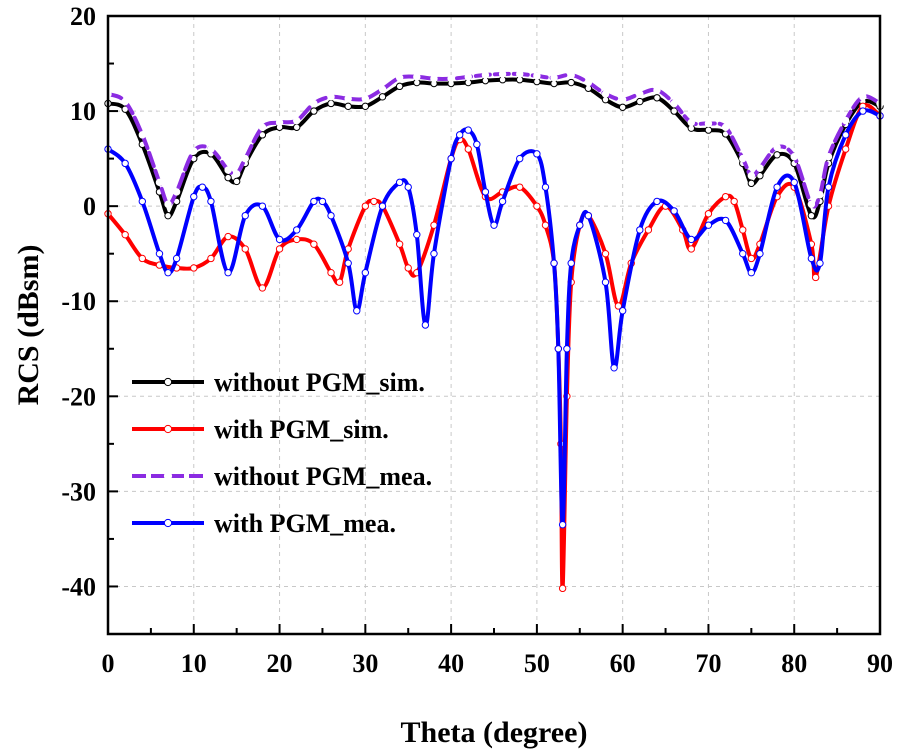 Image resolution: width=900 pixels, height=755 pixels. What do you see at coordinates (78, 491) in the screenshot?
I see `y-tick-label: -30` at bounding box center [78, 491].